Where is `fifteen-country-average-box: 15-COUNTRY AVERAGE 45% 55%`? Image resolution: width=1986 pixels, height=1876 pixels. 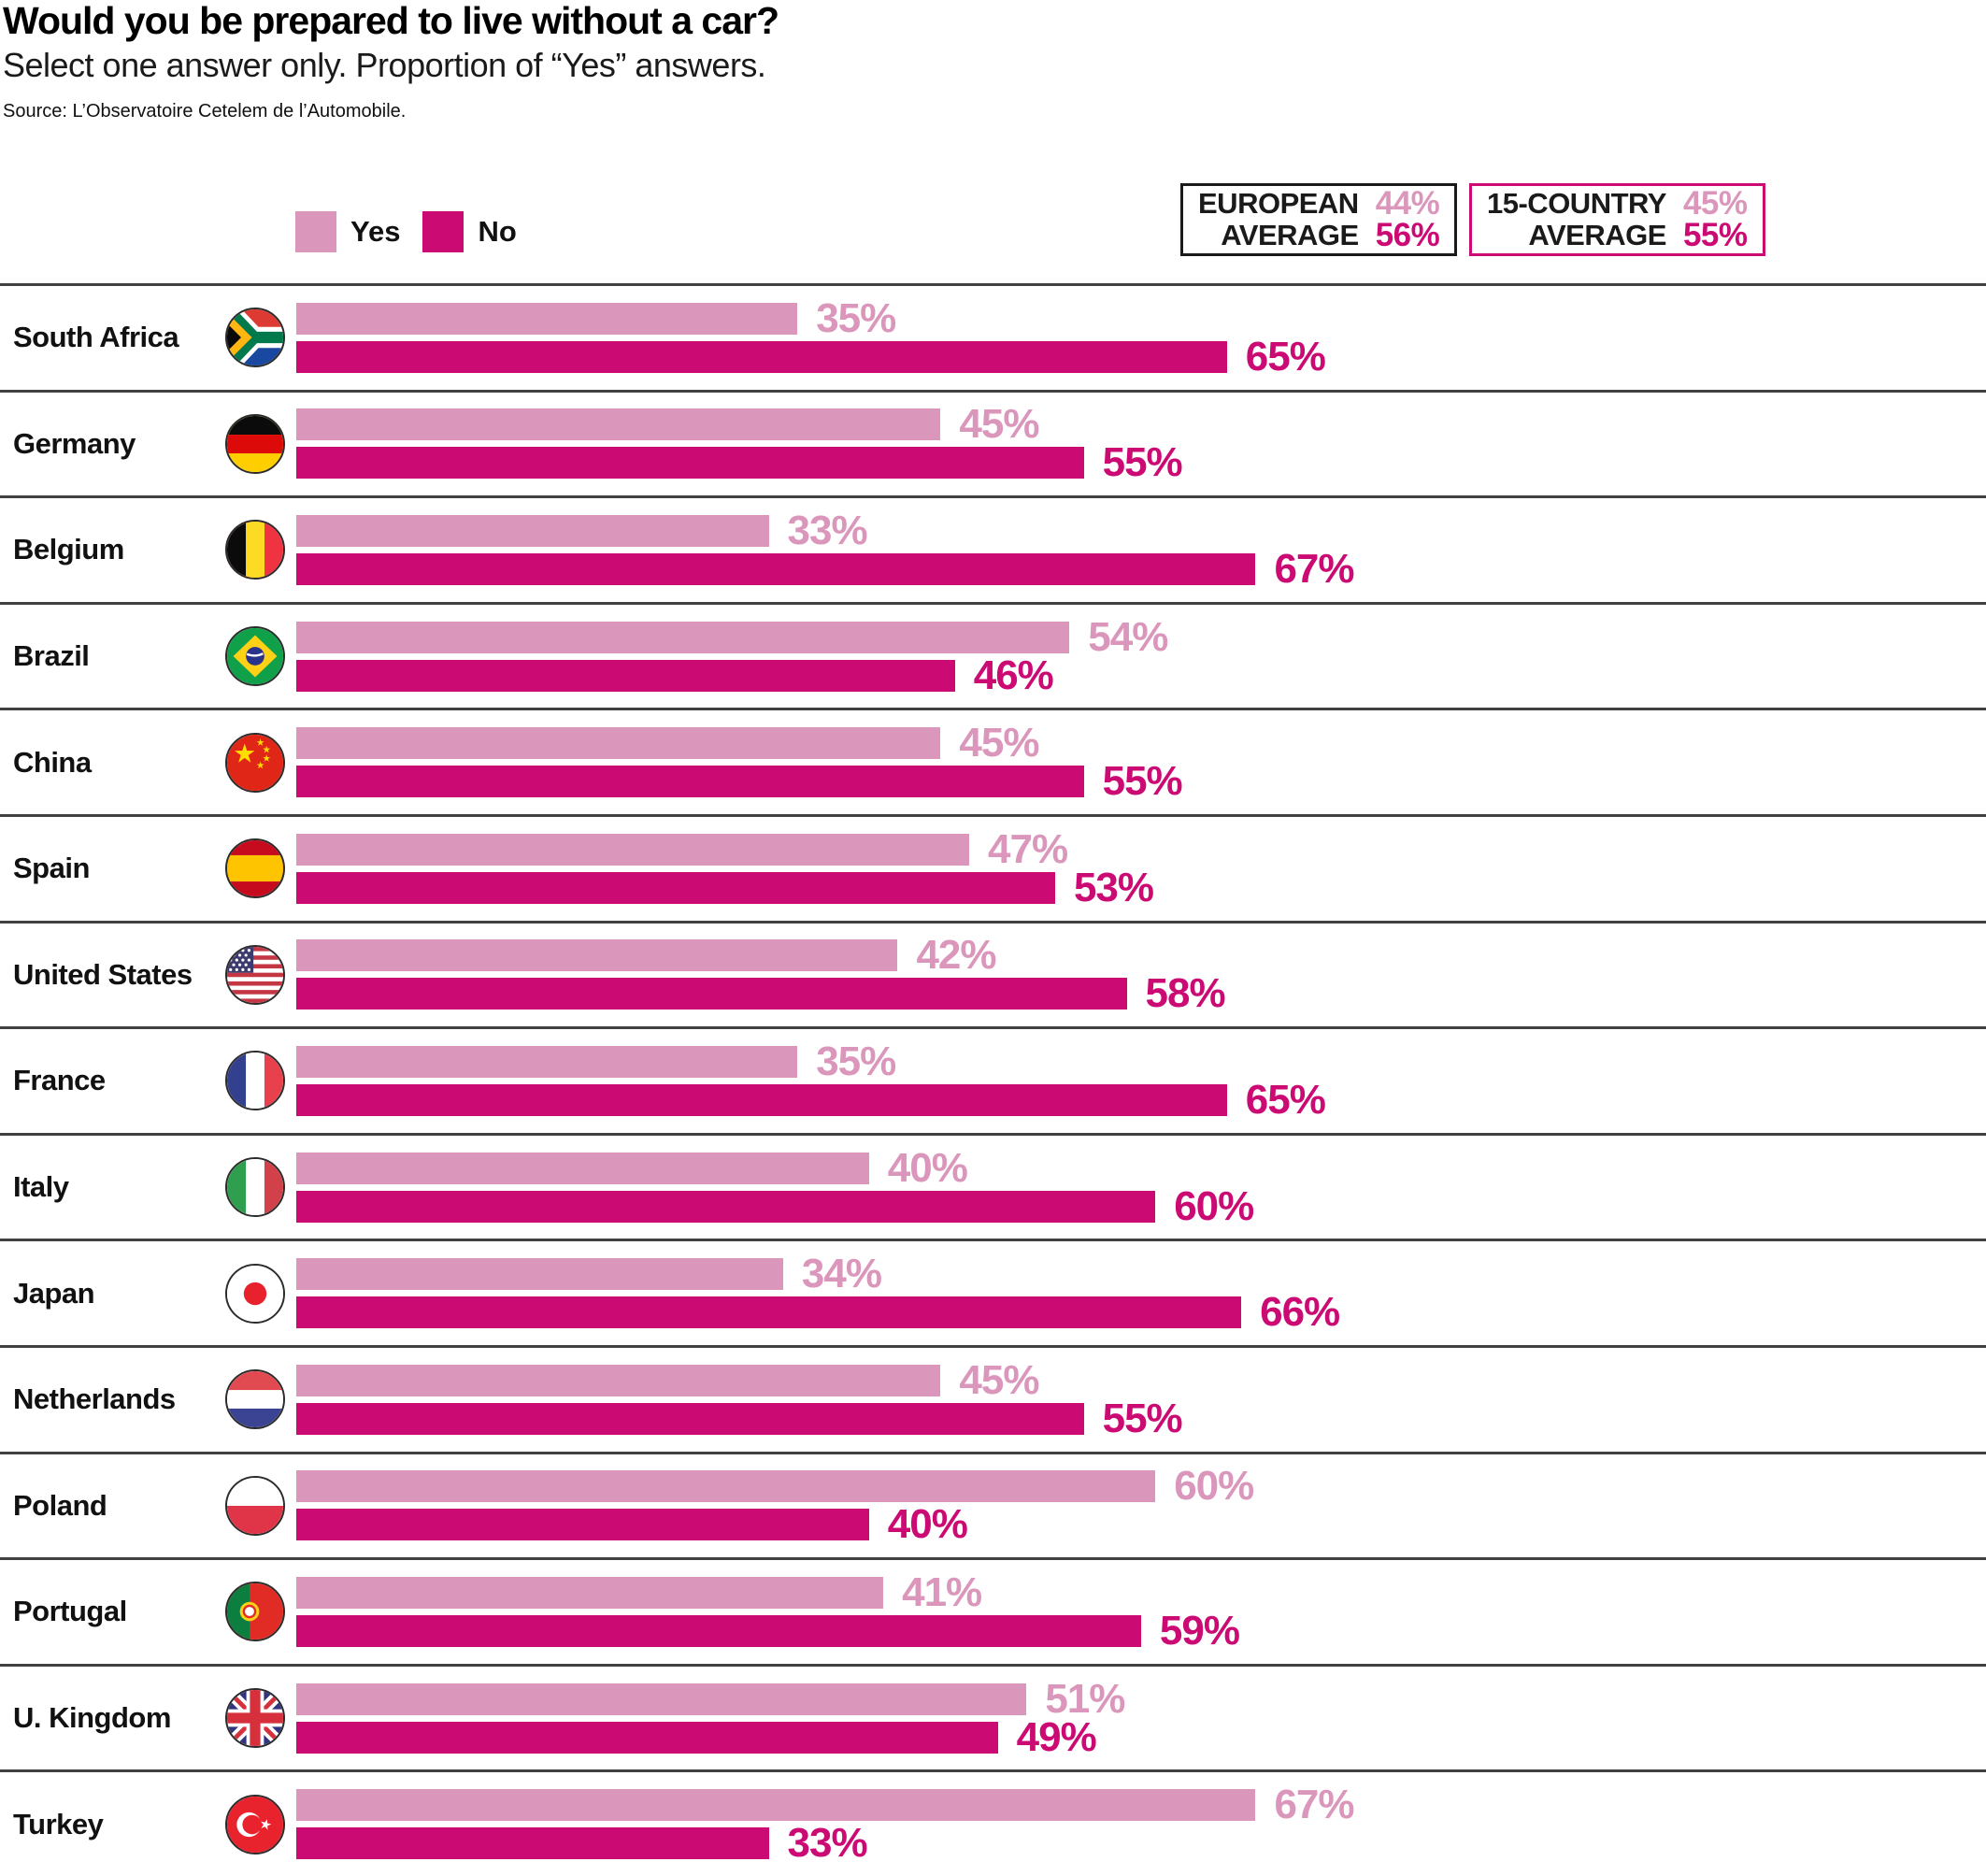
fifteen-country-average-box: 15-COUNTRY AVERAGE 45% 55% is located at coordinates (1617, 220).